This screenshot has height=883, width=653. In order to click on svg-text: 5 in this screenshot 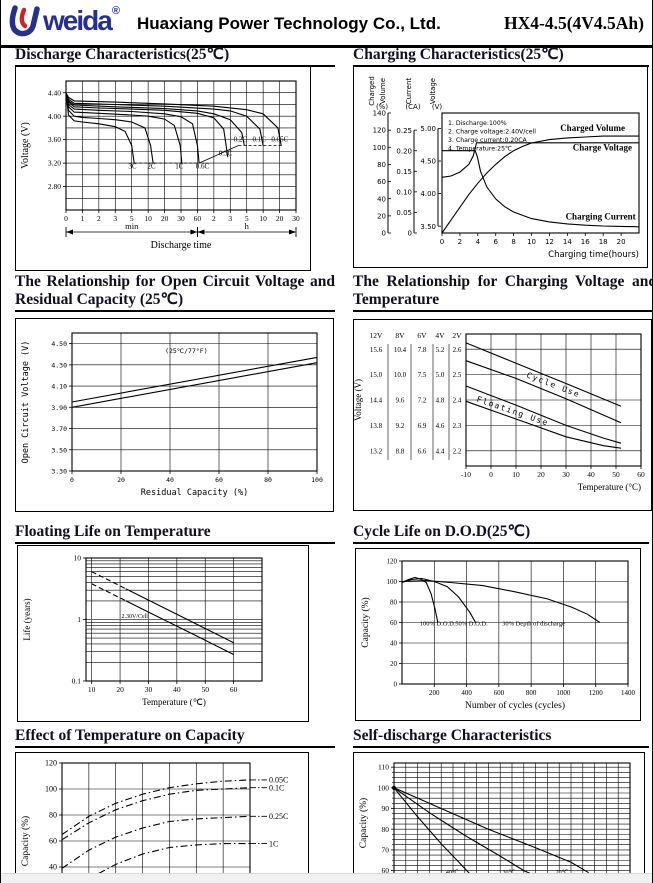, I will do `click(247, 218)`.